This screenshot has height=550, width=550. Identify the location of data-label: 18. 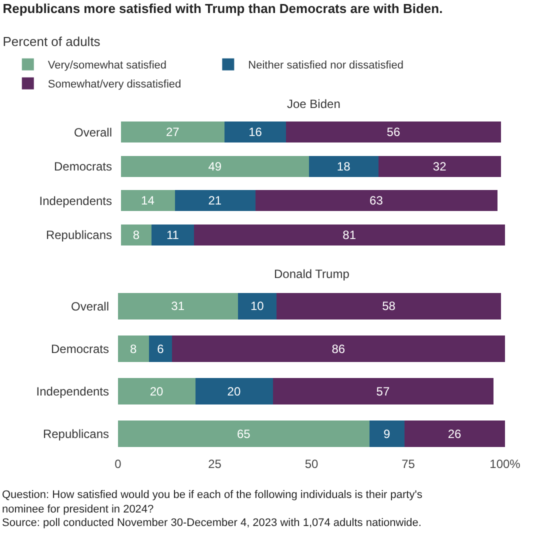
(343, 166).